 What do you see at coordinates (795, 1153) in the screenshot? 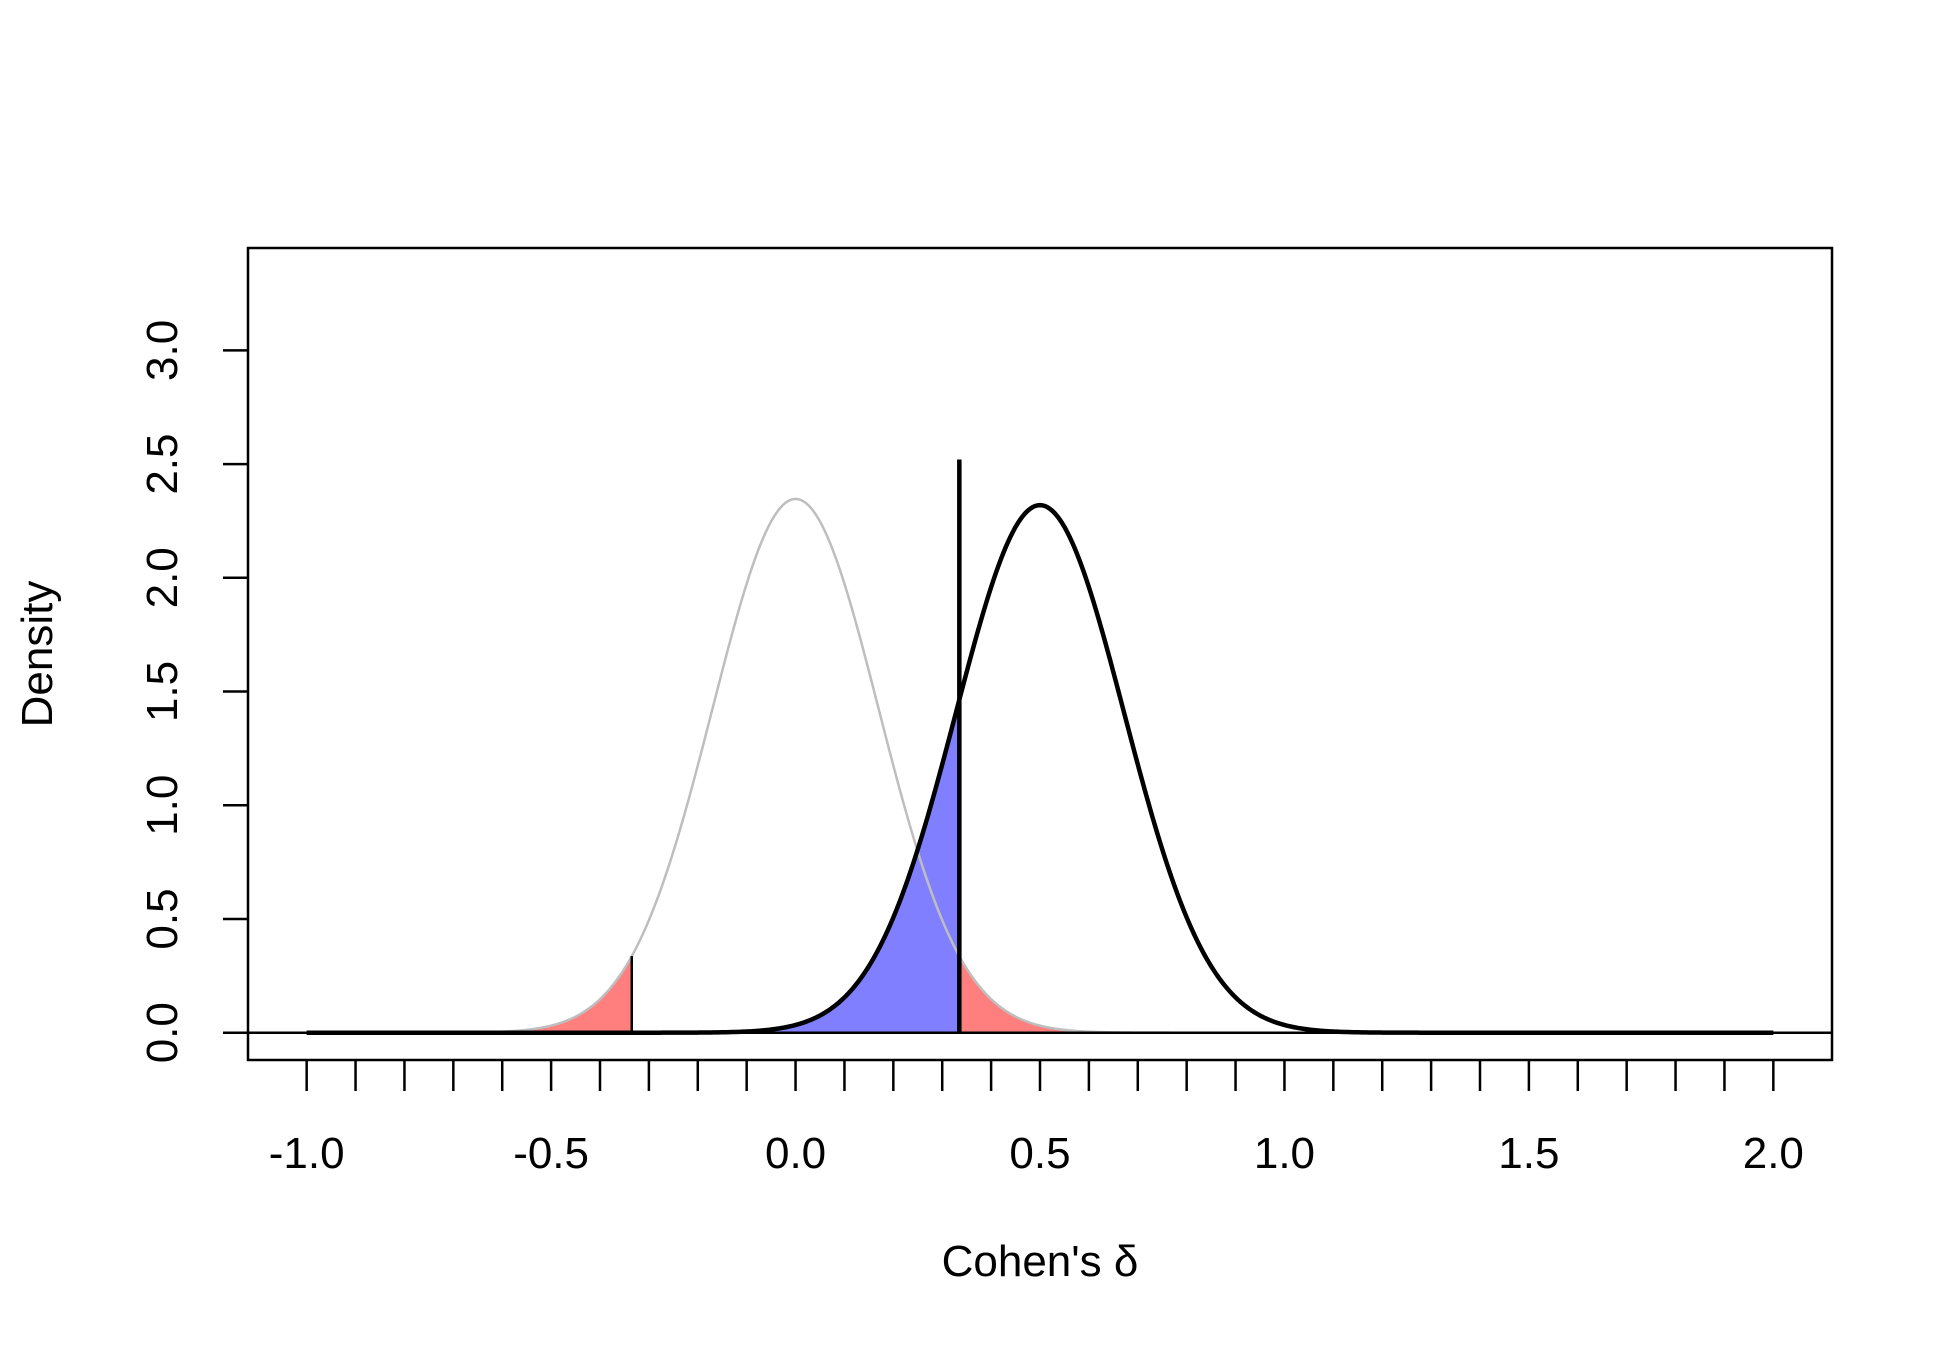
I see `x-tick-label: 0.0` at bounding box center [795, 1153].